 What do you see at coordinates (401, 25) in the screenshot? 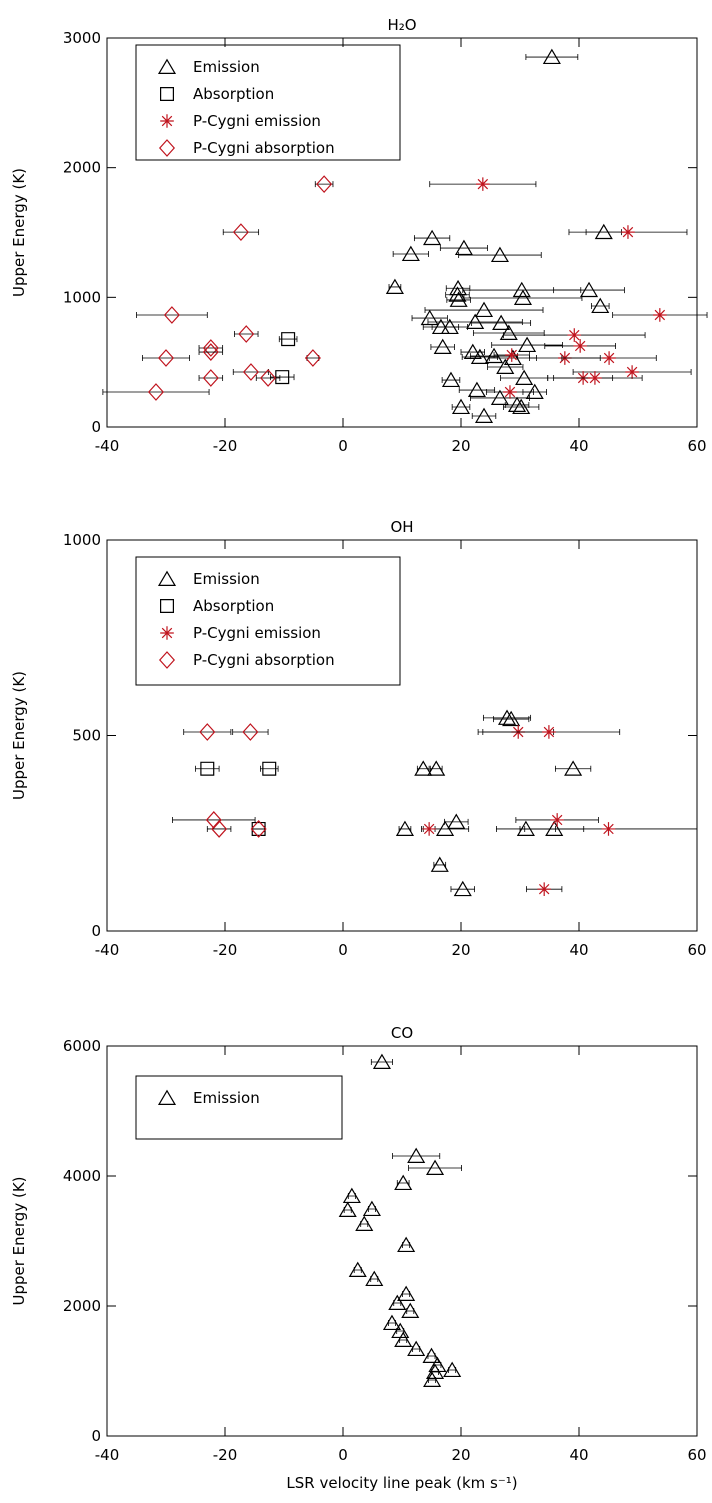
I see `chart-title: H₂O` at bounding box center [401, 25].